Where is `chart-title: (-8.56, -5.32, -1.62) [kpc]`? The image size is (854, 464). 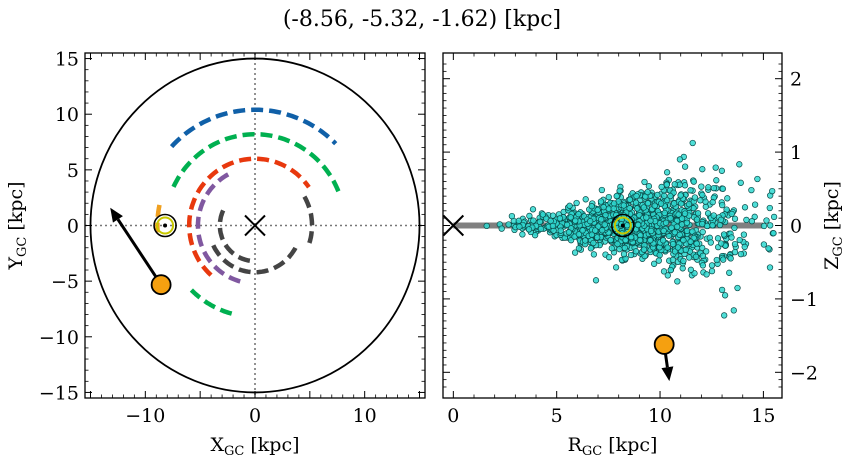
chart-title: (-8.56, -5.32, -1.62) [kpc] is located at coordinates (422, 19).